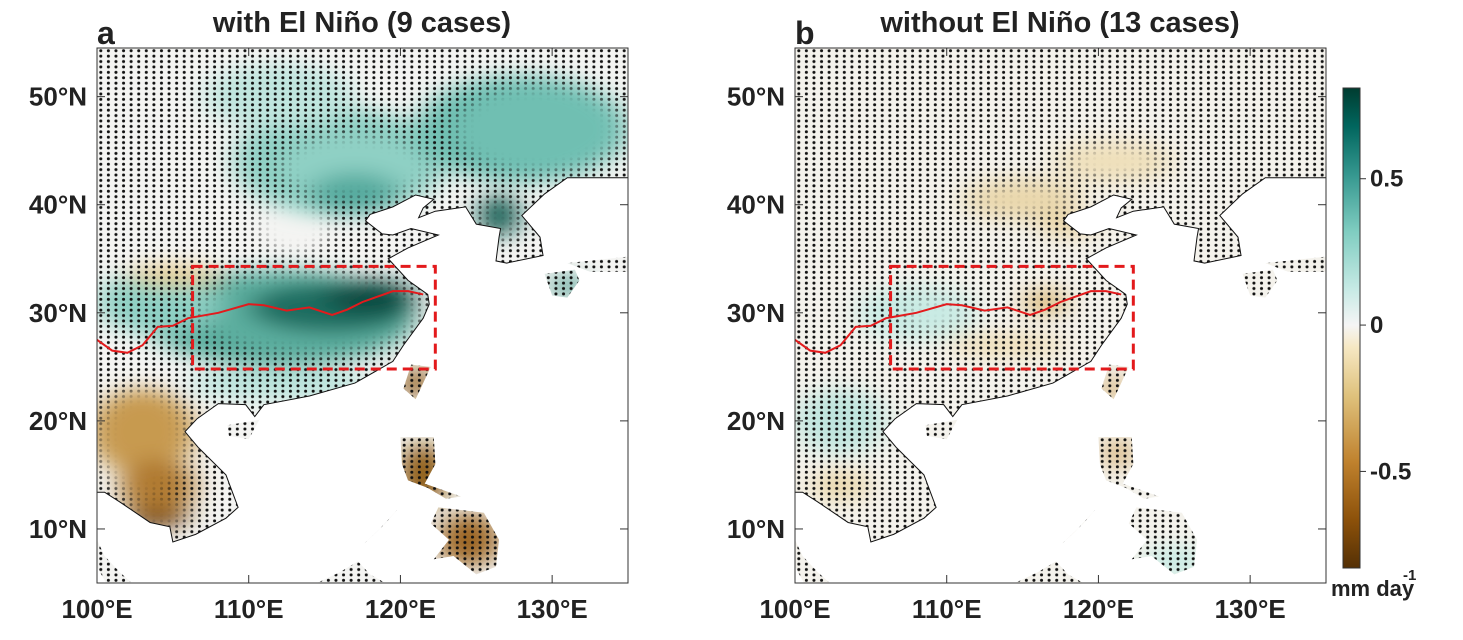 This screenshot has width=1463, height=640. I want to click on colorbar-tick-label: -0.5, so click(1390, 471).